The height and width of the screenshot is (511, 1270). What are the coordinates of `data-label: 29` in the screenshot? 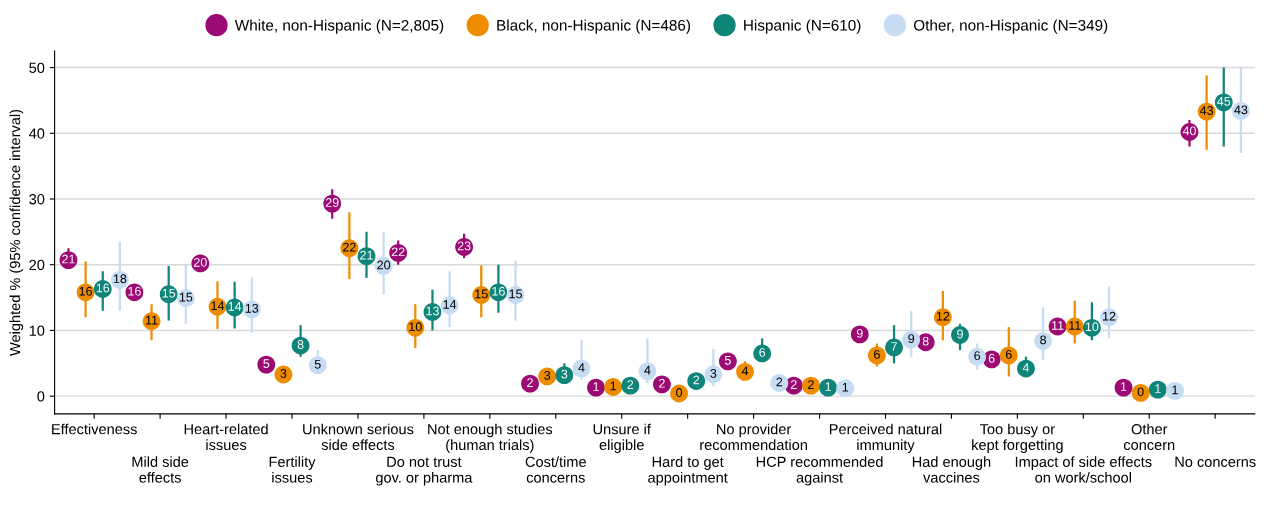 It's located at (332, 202).